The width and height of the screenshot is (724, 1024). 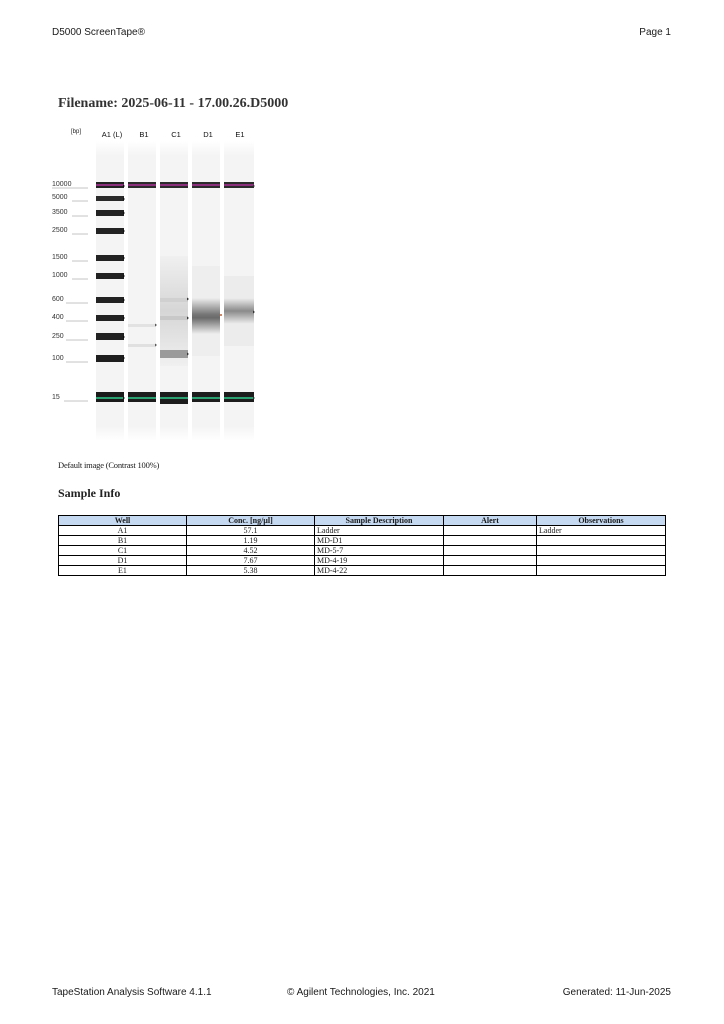 I want to click on cell-description: MD-4-19, so click(x=379, y=560).